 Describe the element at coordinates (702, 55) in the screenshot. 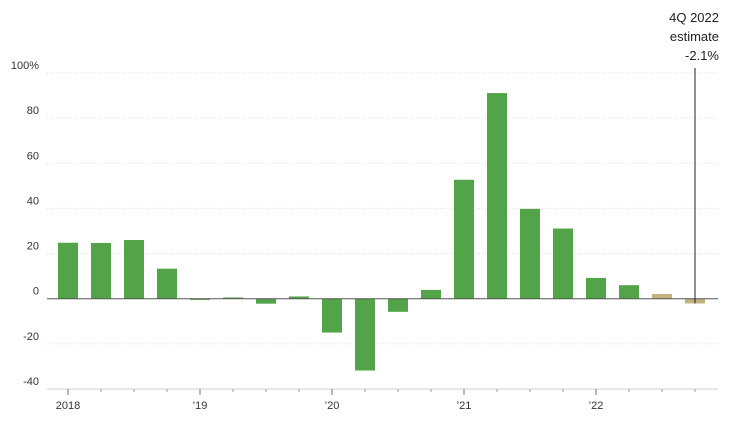

I see `annotation-line: -2.1%` at that location.